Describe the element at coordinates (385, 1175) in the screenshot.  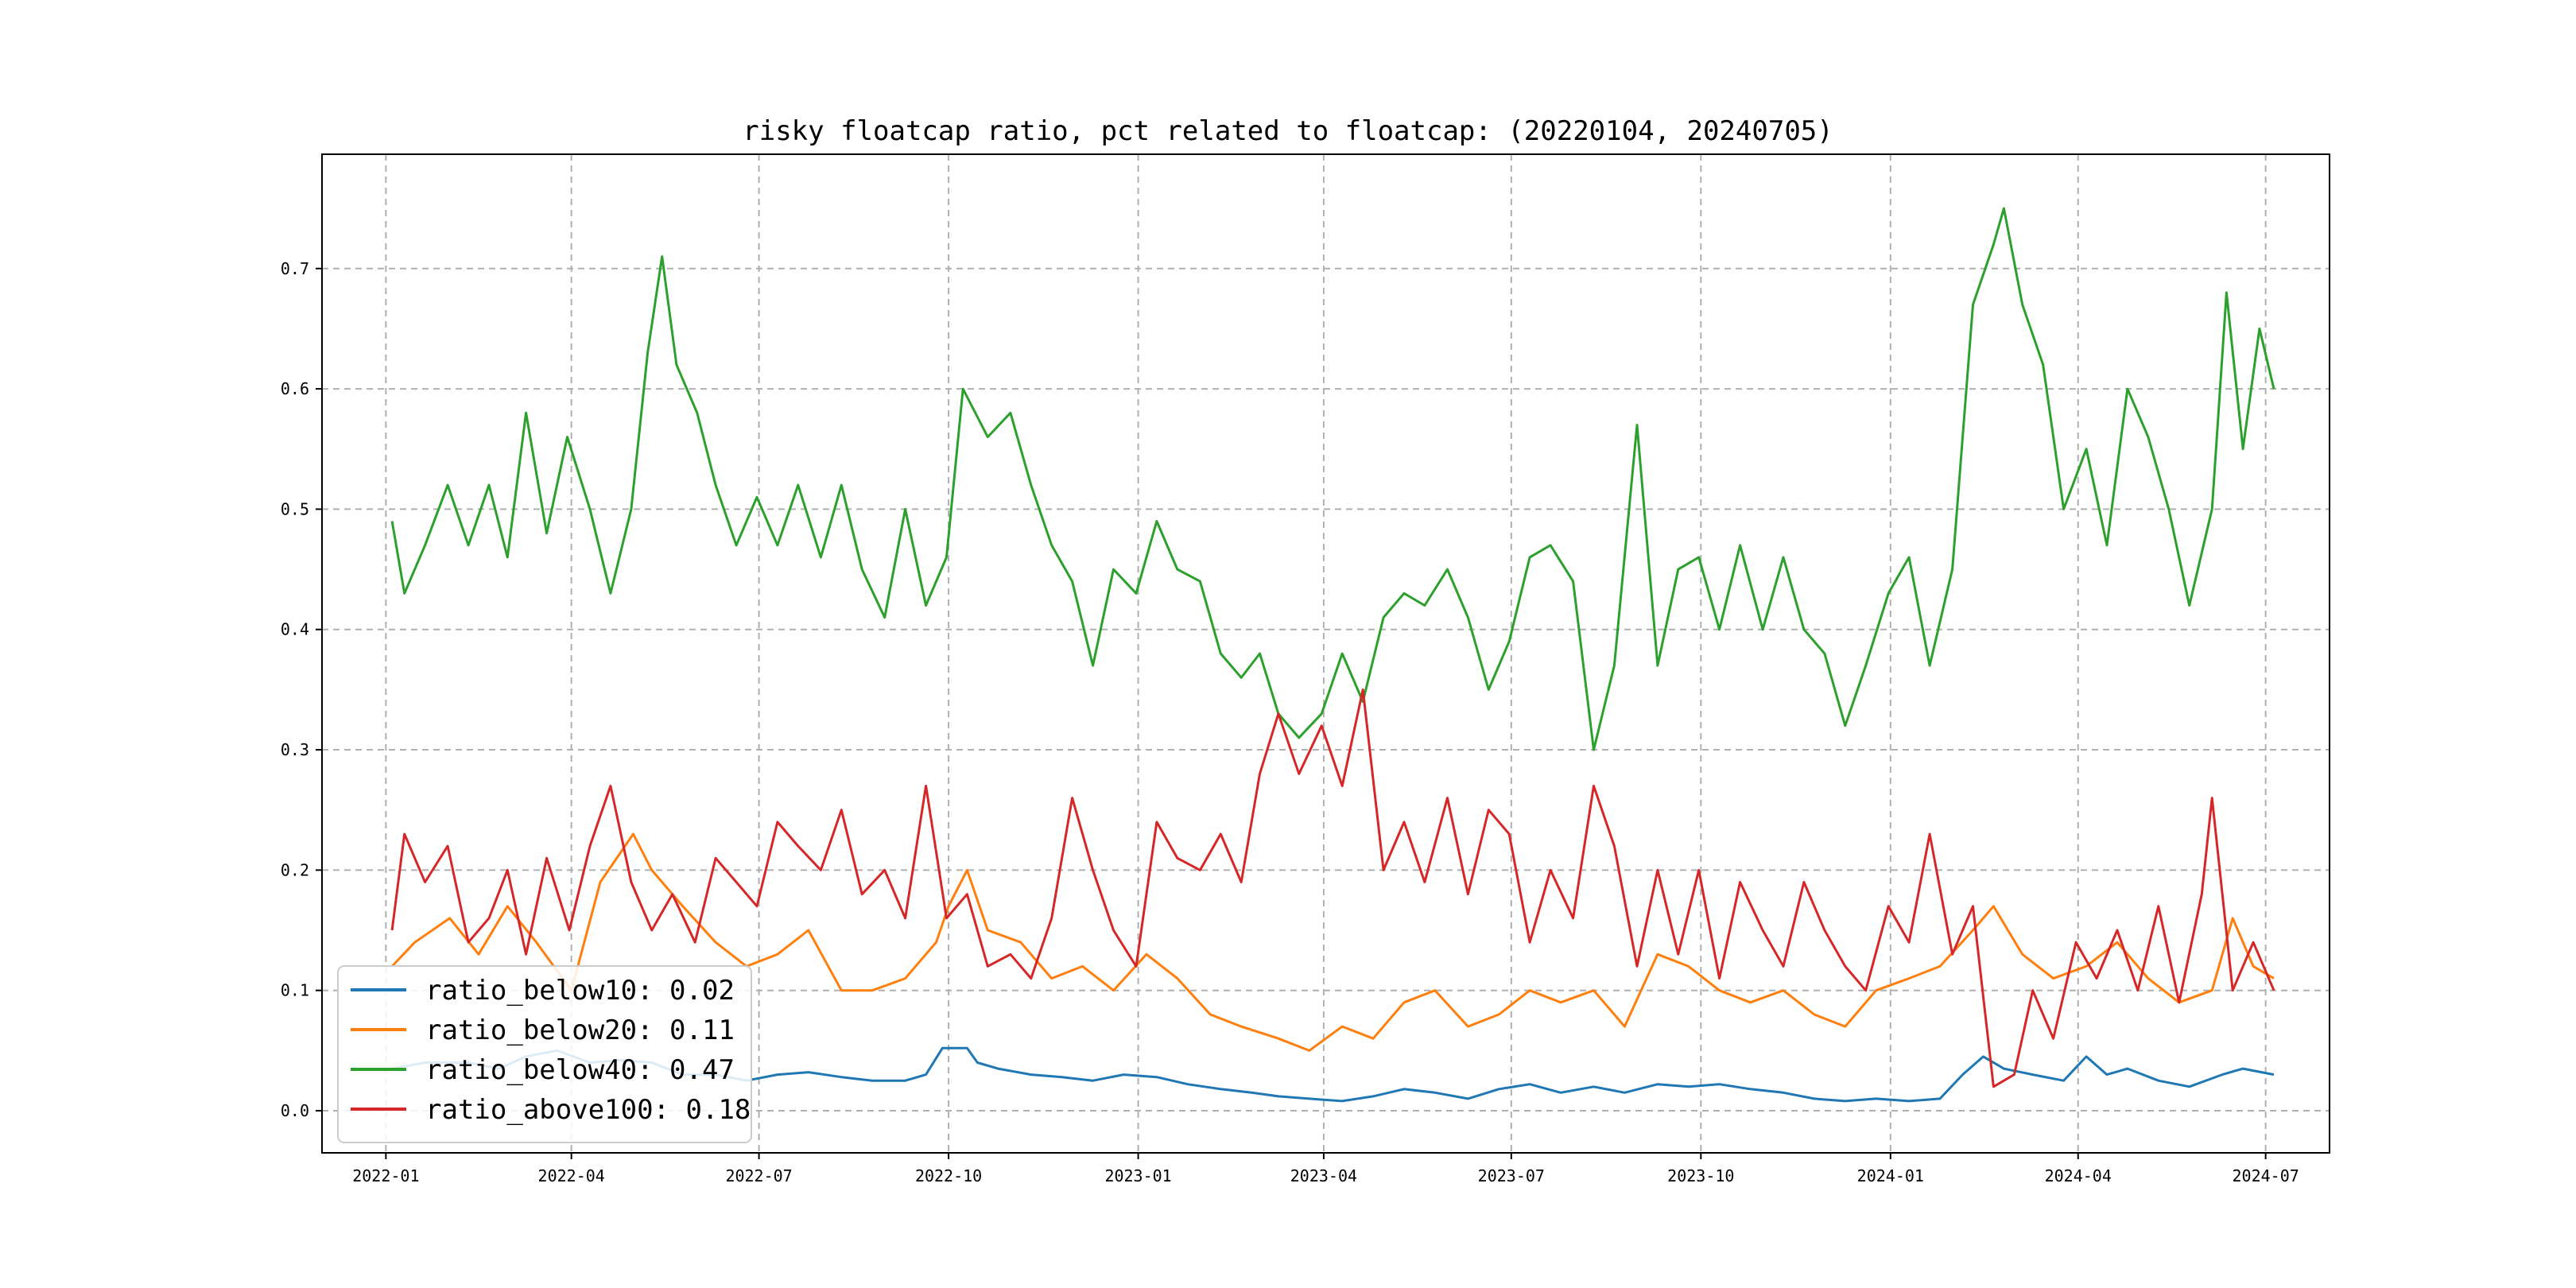
I see `x-tick-label: 2022-01` at that location.